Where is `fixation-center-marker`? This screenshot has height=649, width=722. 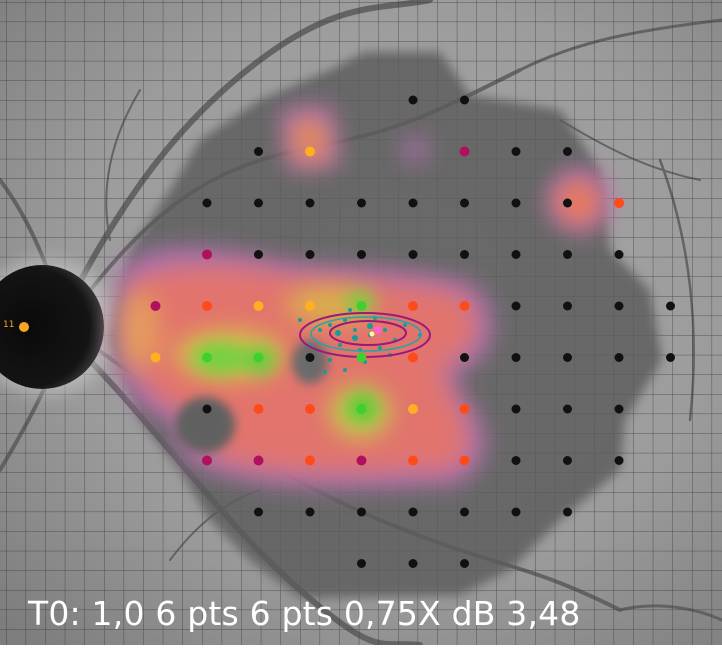
fixation-center-marker is located at coordinates (375, 331).